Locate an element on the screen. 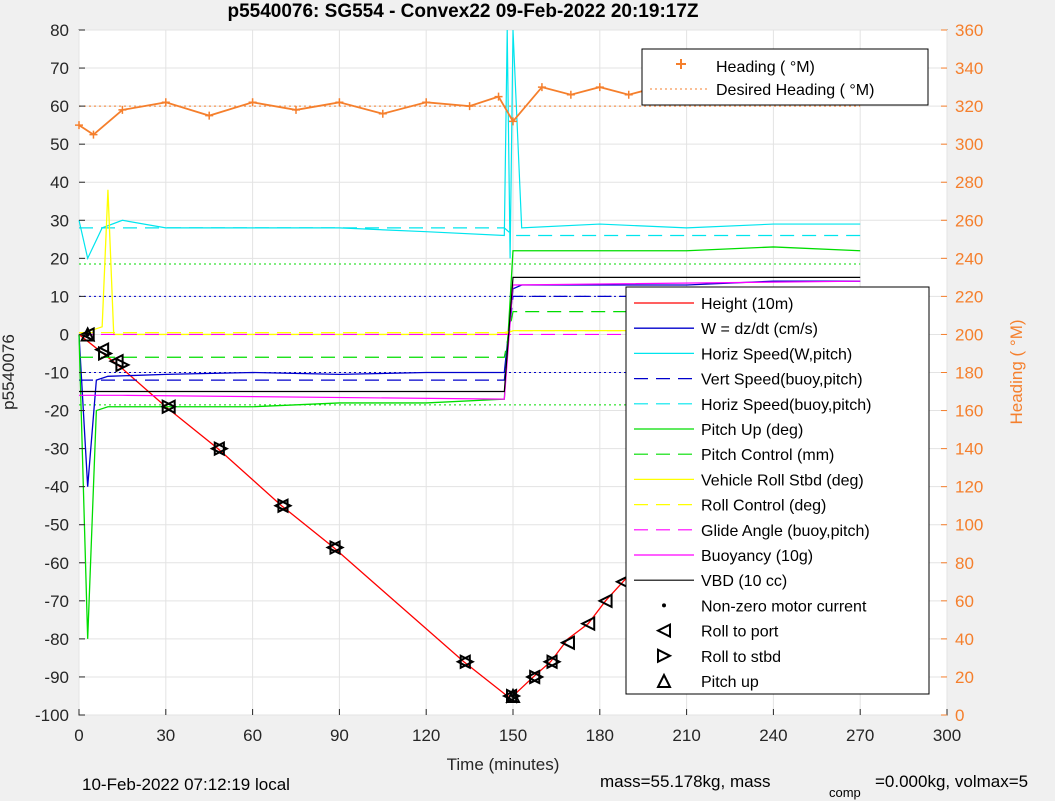  y-tick-label: 30 is located at coordinates (59, 220).